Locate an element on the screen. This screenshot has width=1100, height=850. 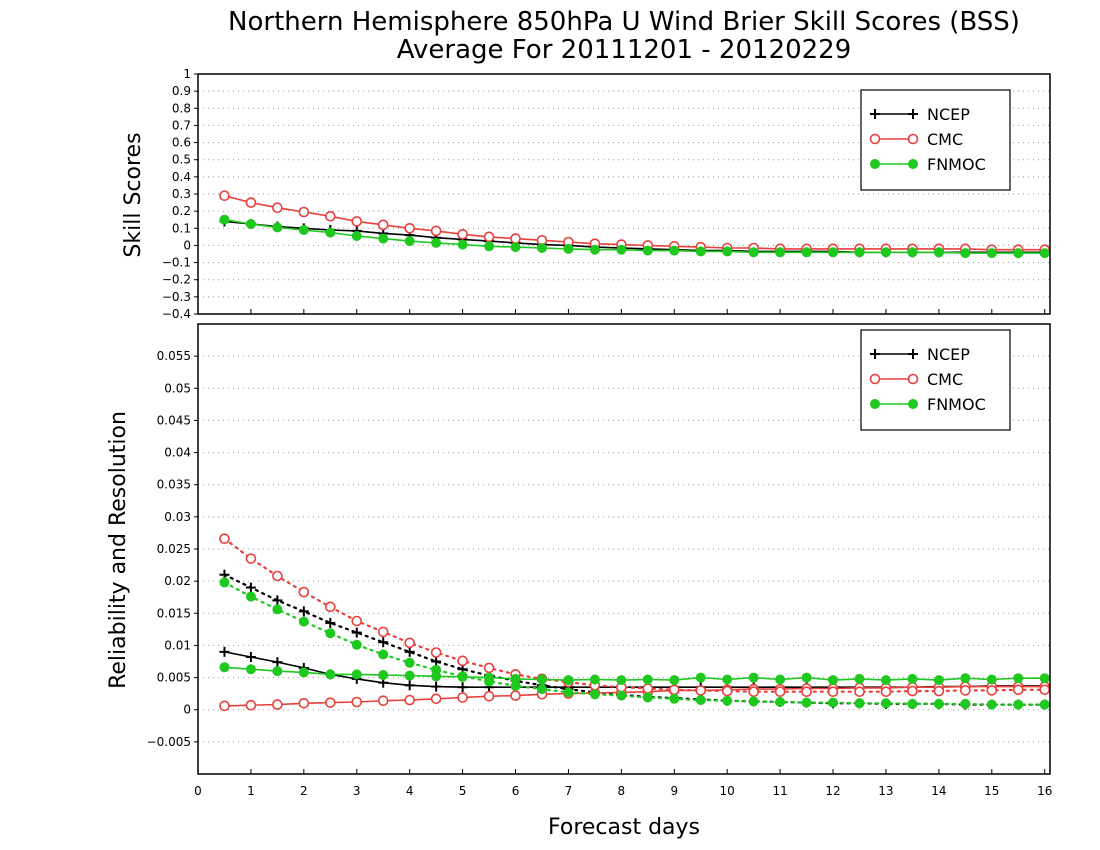
y-tick-label: 0.015 is located at coordinates (174, 613).